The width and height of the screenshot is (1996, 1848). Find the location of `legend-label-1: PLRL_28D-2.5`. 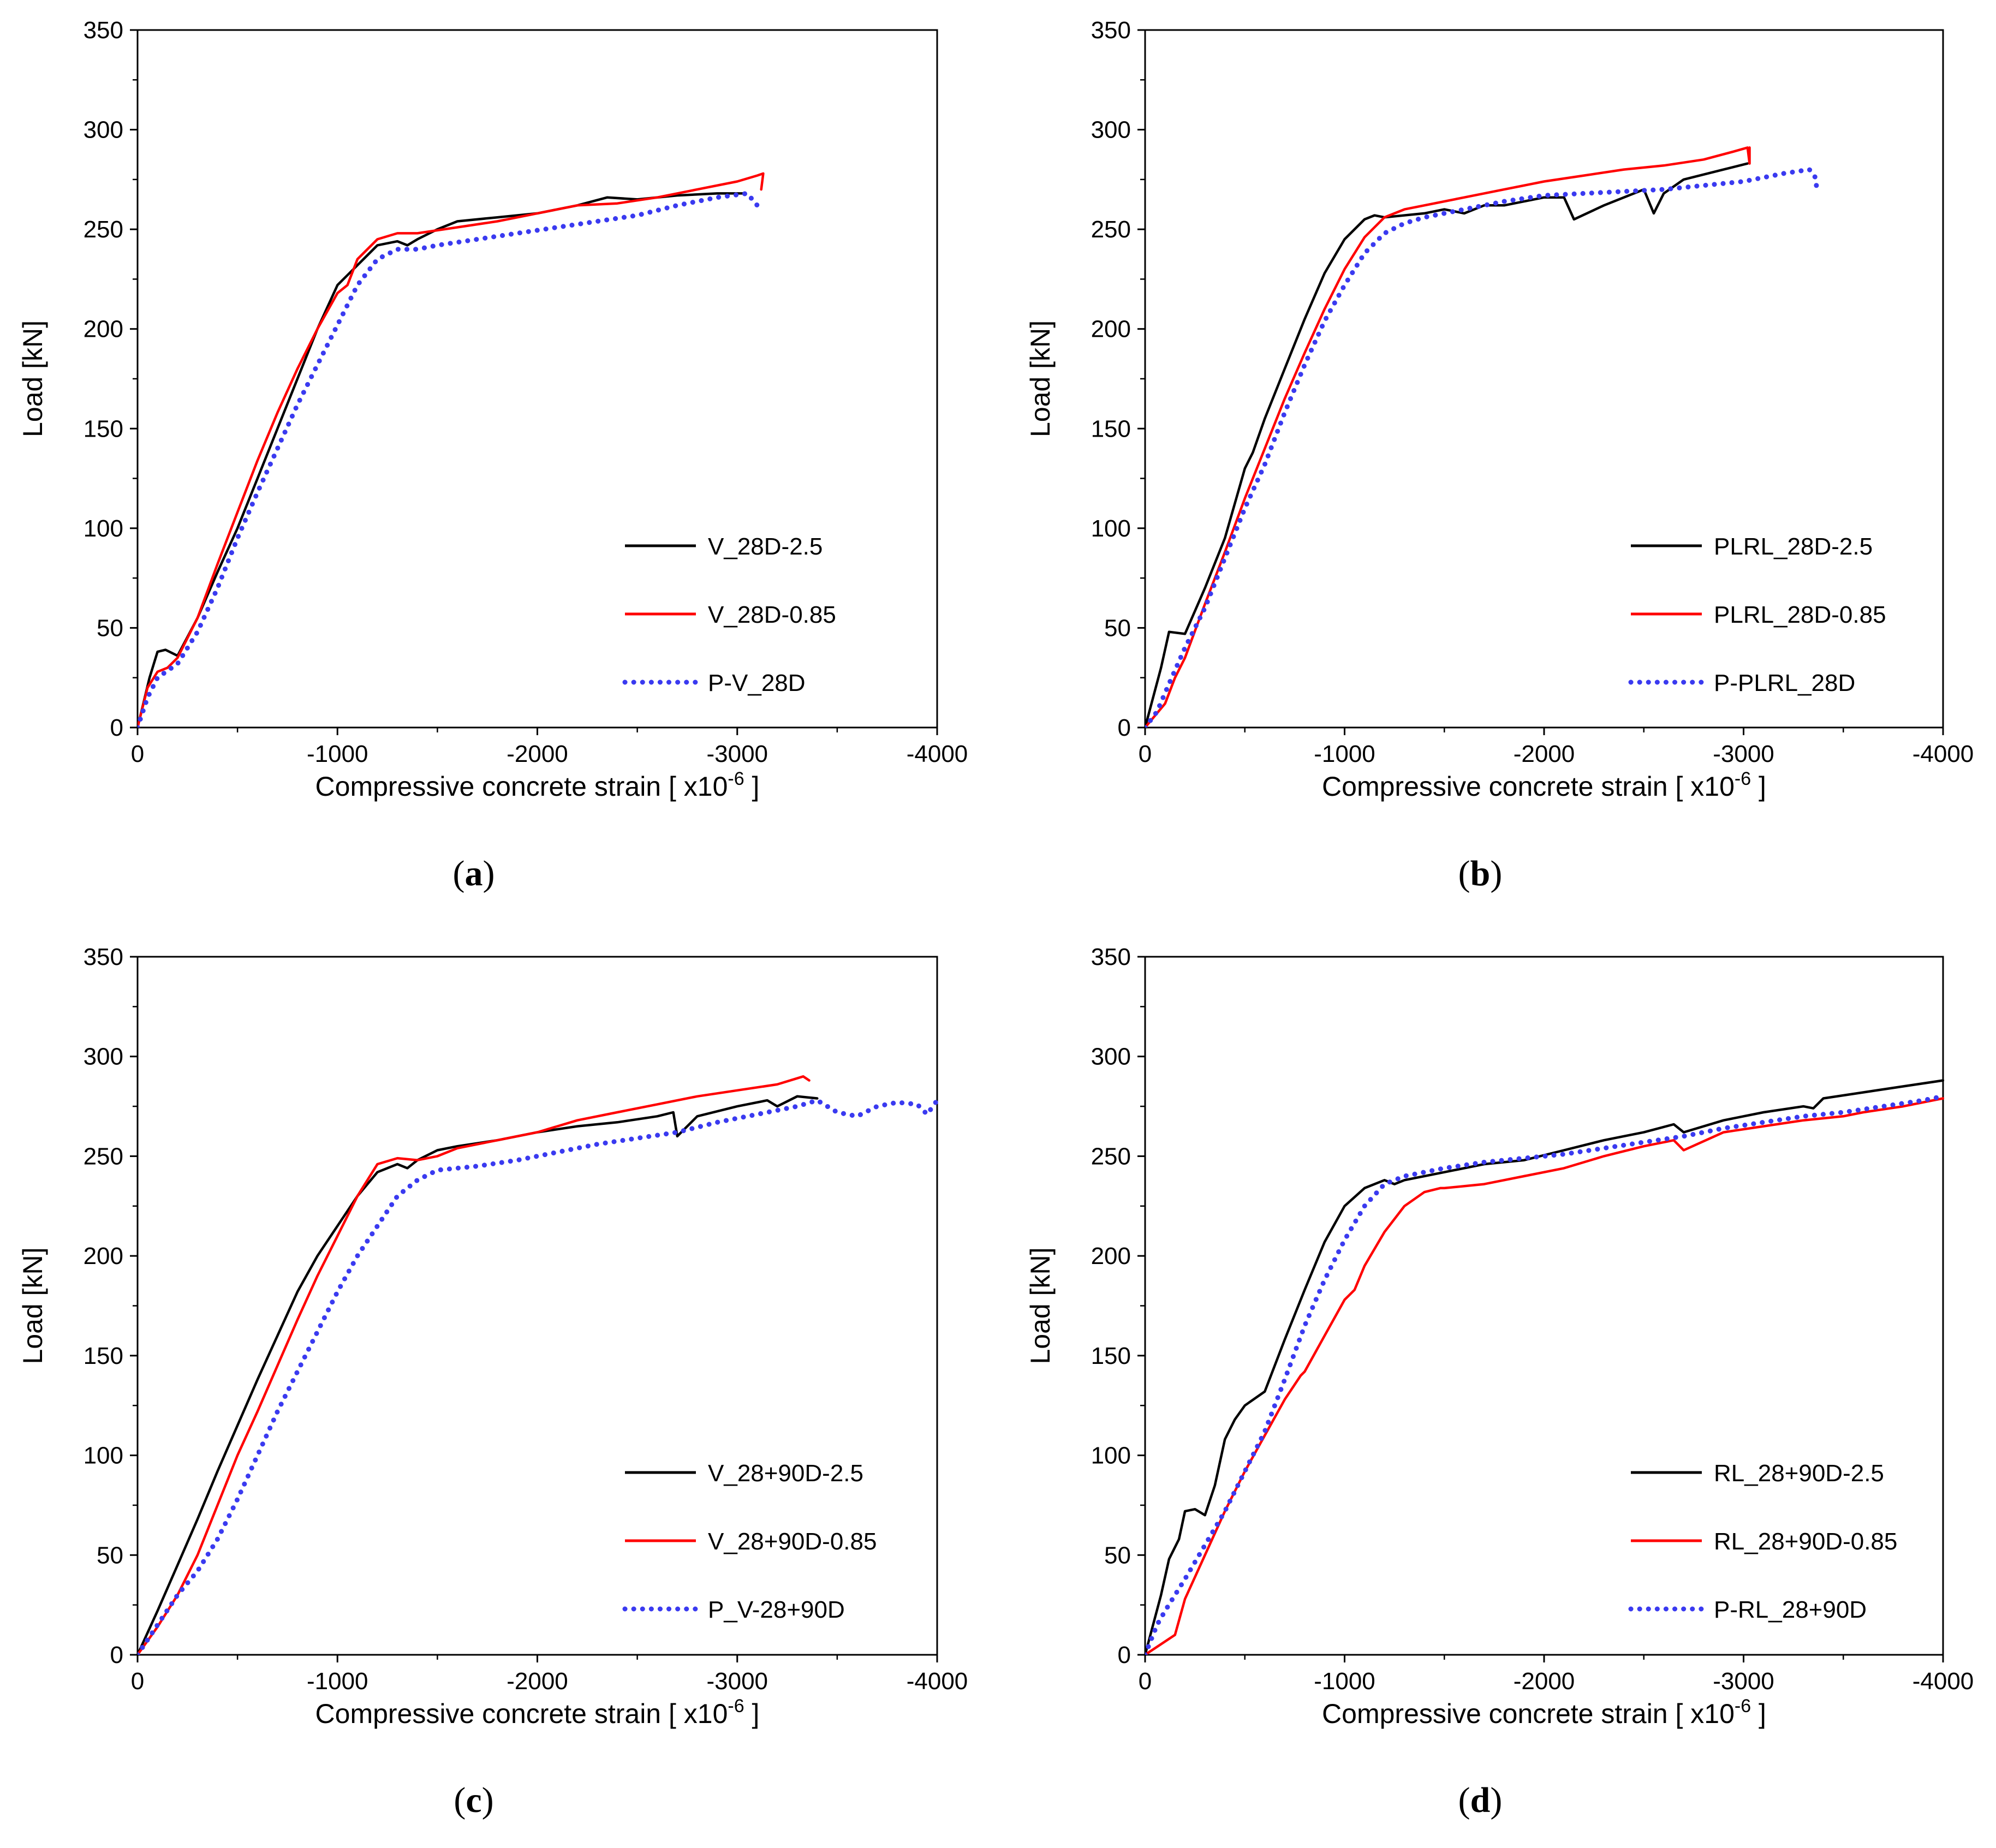

legend-label-1: PLRL_28D-2.5 is located at coordinates (1794, 546).